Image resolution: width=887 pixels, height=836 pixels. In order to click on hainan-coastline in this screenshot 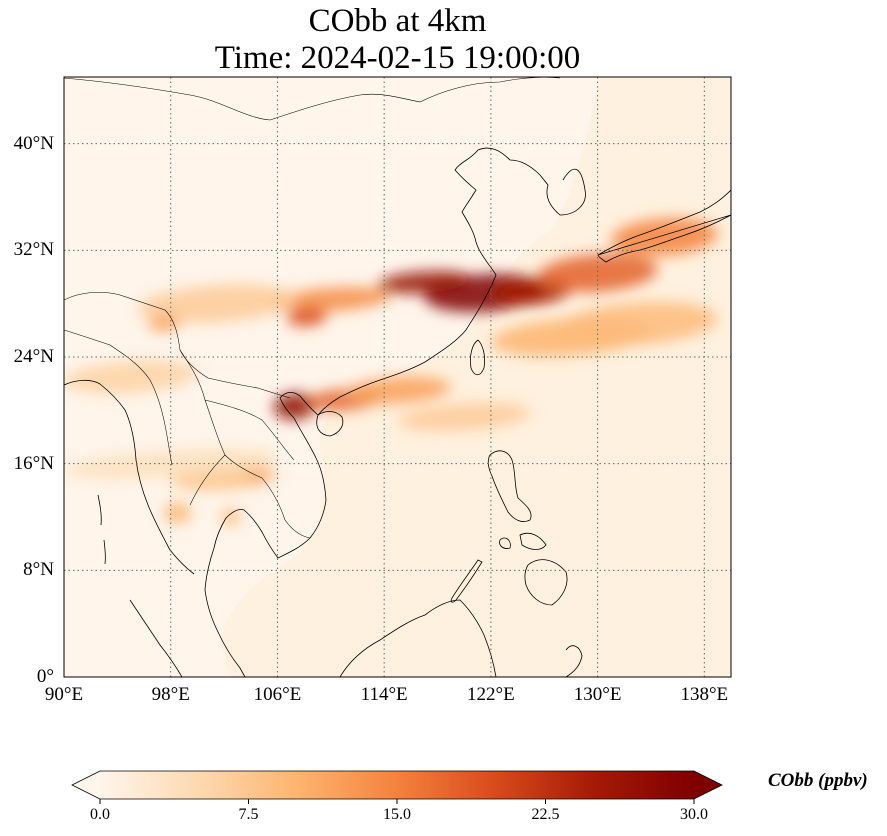, I will do `click(330, 424)`.